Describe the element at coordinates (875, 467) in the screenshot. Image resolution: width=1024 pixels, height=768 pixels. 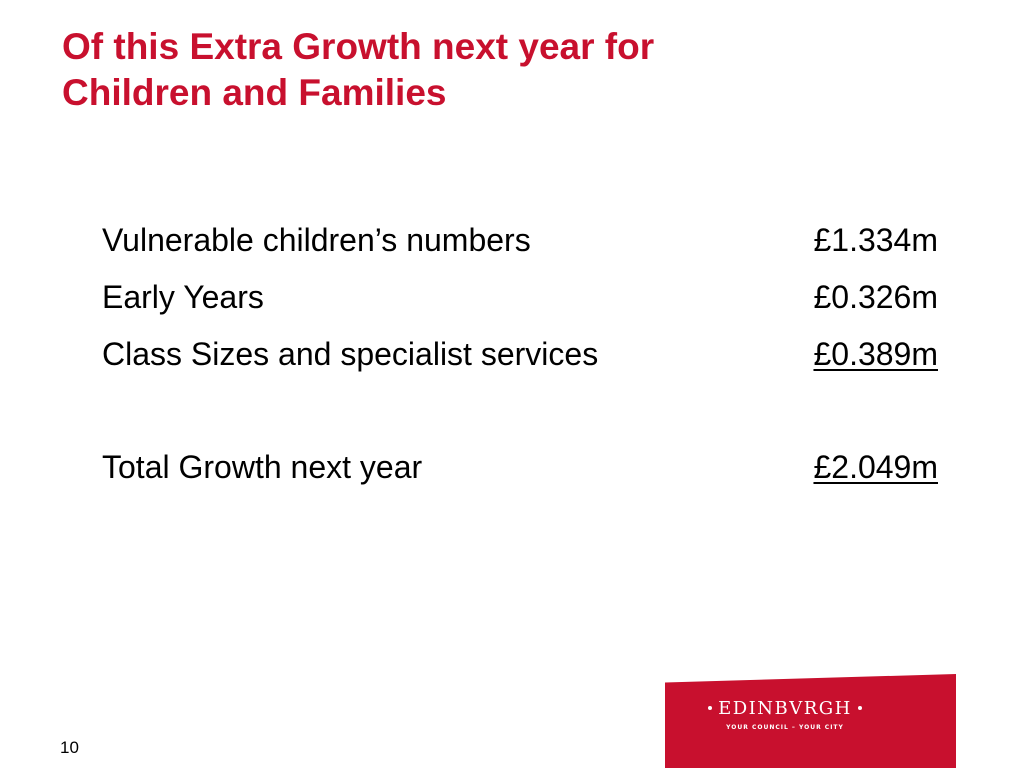
I see `growth-total-amount: £2.049m` at that location.